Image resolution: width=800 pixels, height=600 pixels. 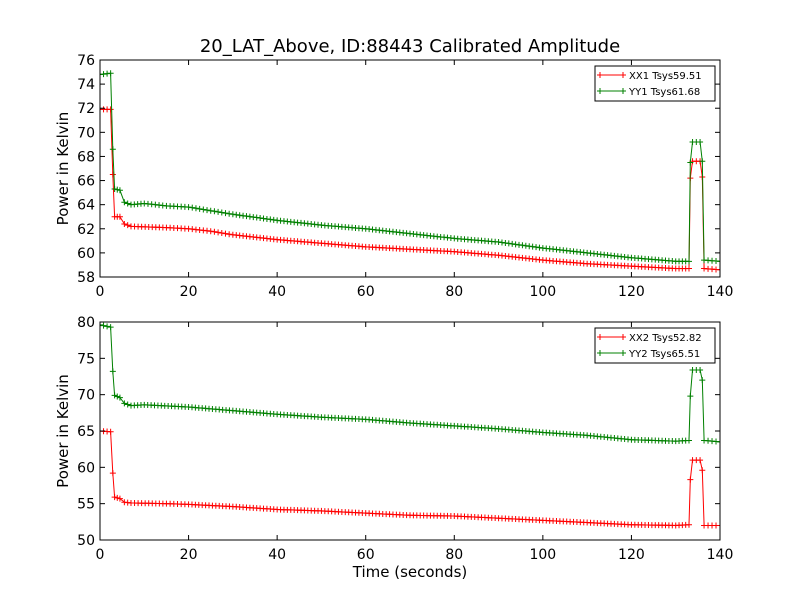 What do you see at coordinates (86, 182) in the screenshot?
I see `y-tick-label: 66` at bounding box center [86, 182].